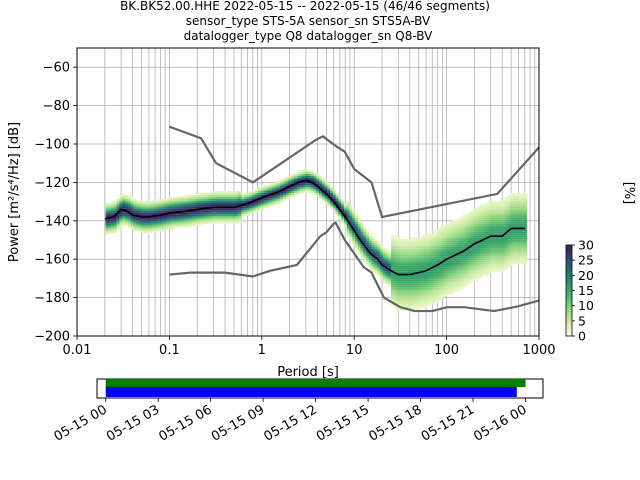 The width and height of the screenshot is (640, 480). Describe the element at coordinates (81, 423) in the screenshot. I see `timeline-tick-label: 05-15 00` at that location.